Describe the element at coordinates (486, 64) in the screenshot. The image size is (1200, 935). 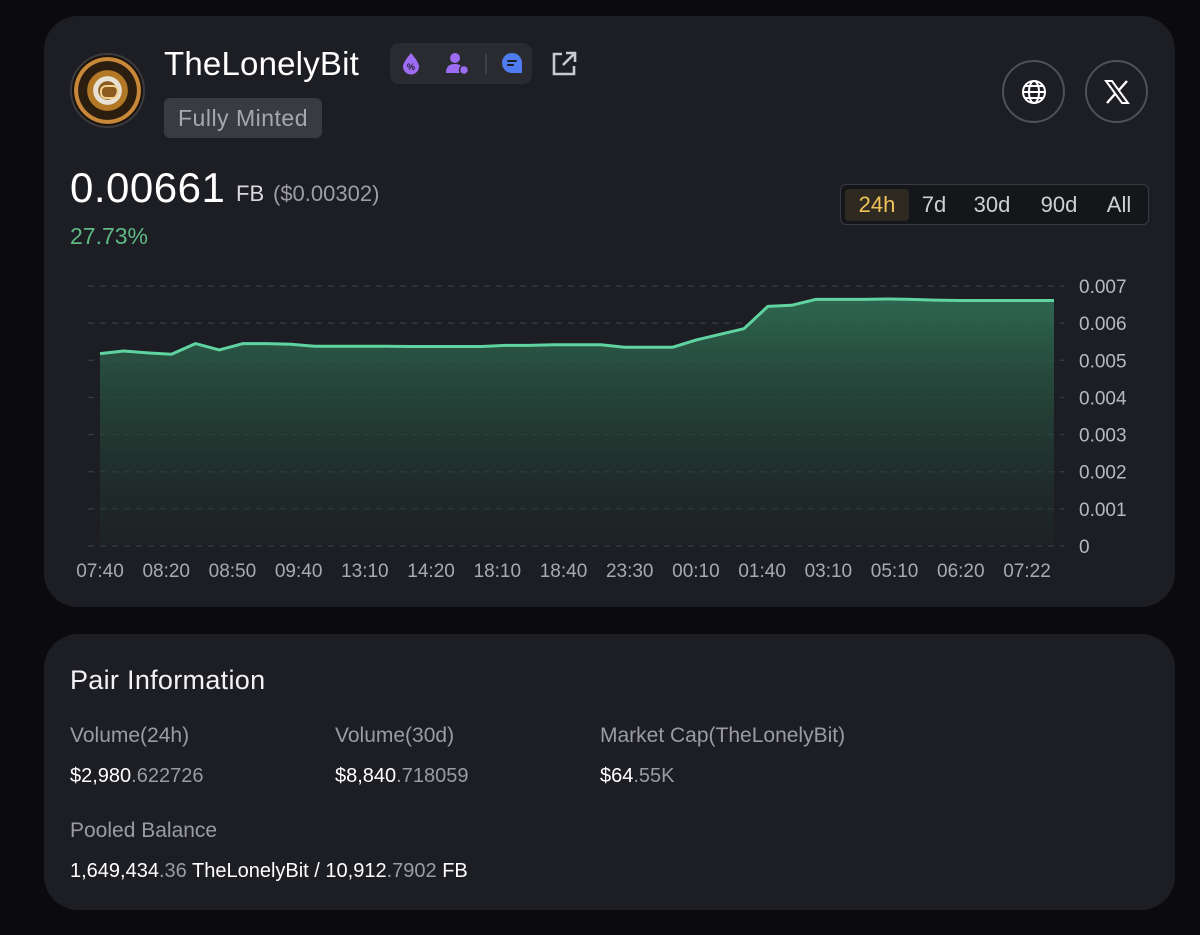
I see `badge-divider` at that location.